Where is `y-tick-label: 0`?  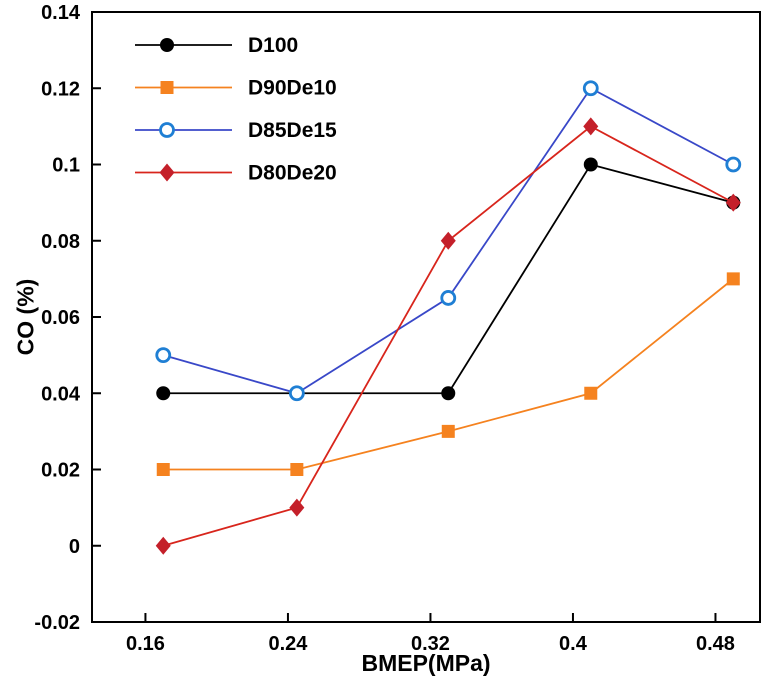
y-tick-label: 0 is located at coordinates (74, 547).